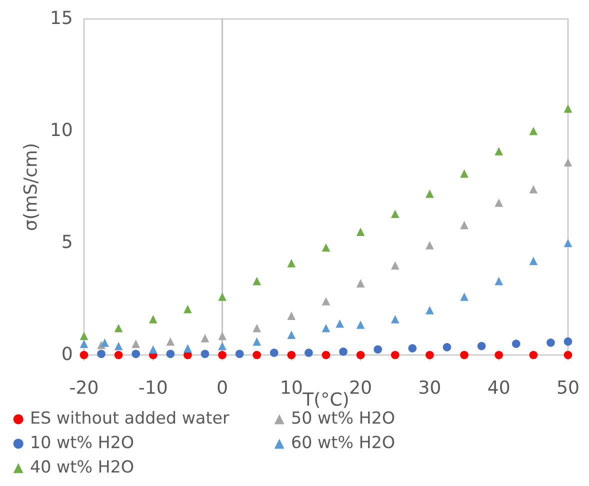 The image size is (589, 486). I want to click on y-axis-title: σ(mS/cm), so click(31, 187).